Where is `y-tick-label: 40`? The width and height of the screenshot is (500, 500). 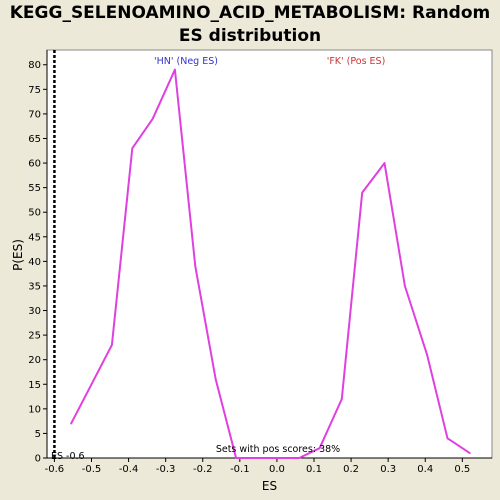 y-tick-label: 40 is located at coordinates (34, 262).